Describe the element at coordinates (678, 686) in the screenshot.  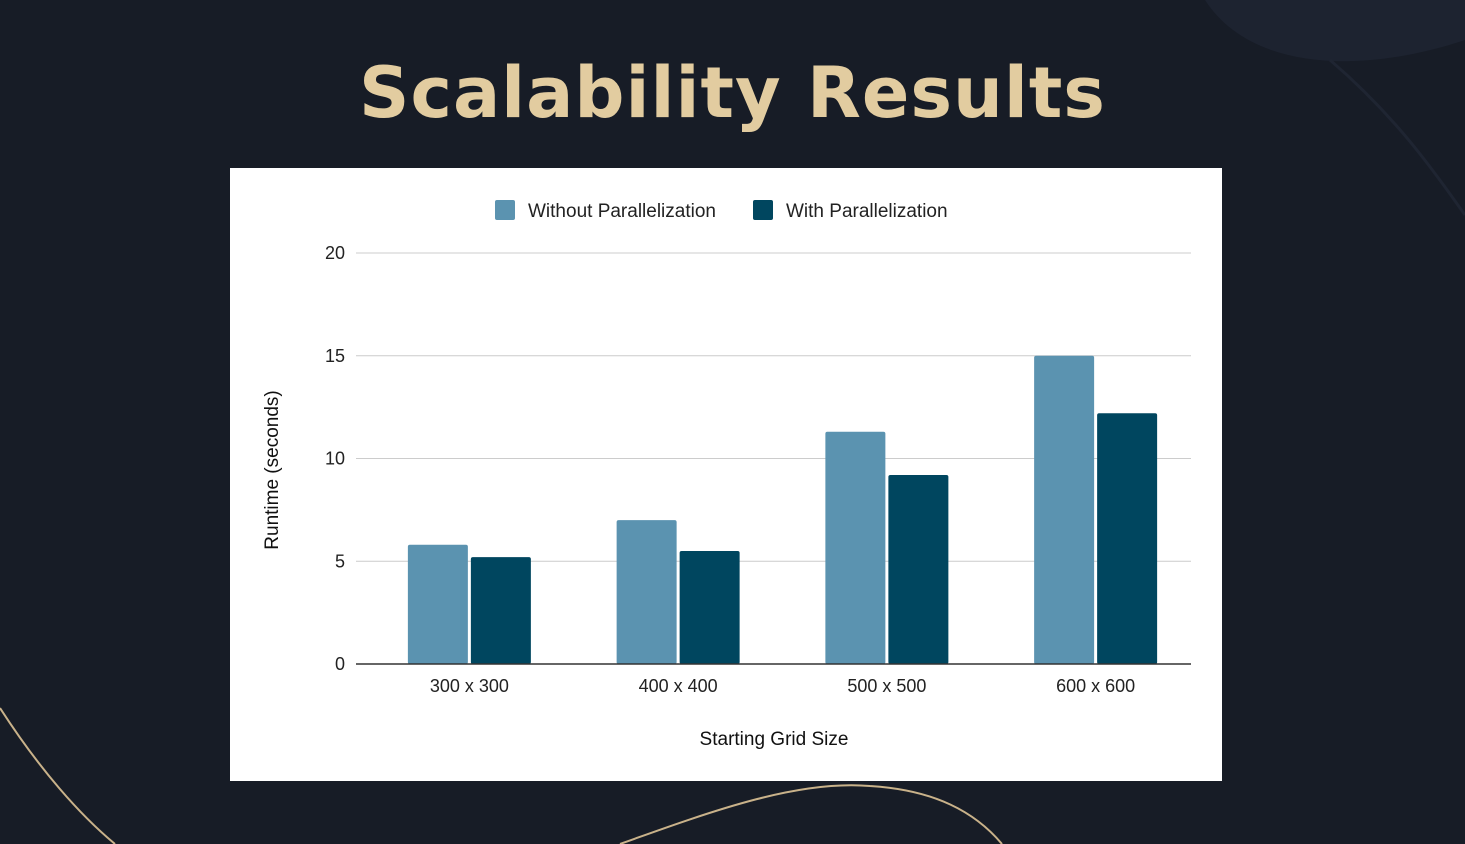
I see `x-tick-label: 400 x 400` at that location.